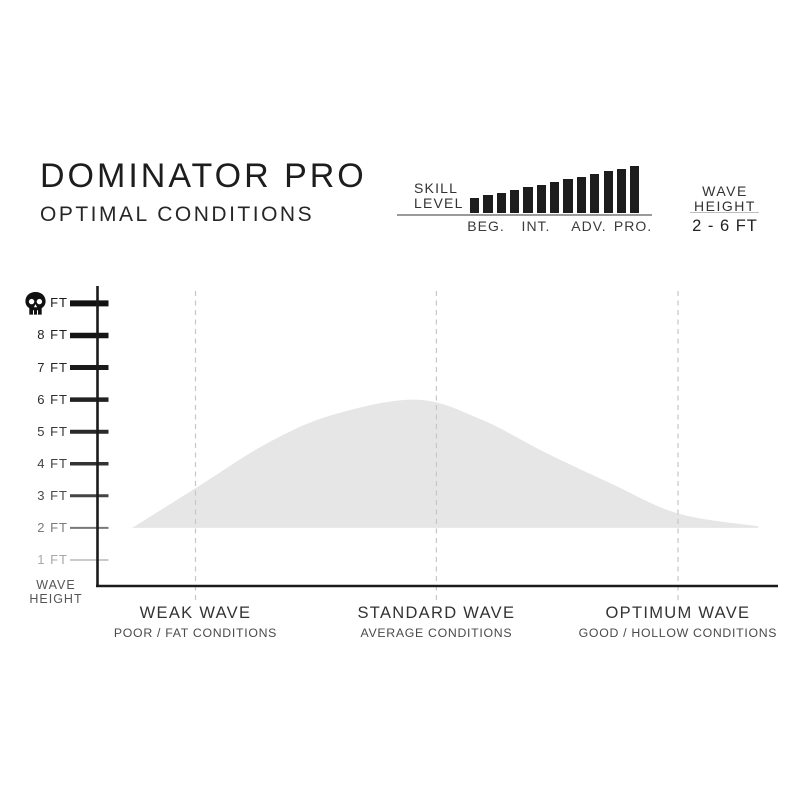 This screenshot has width=800, height=800. Describe the element at coordinates (195, 613) in the screenshot. I see `x-category-title: WEAK WAVE` at that location.